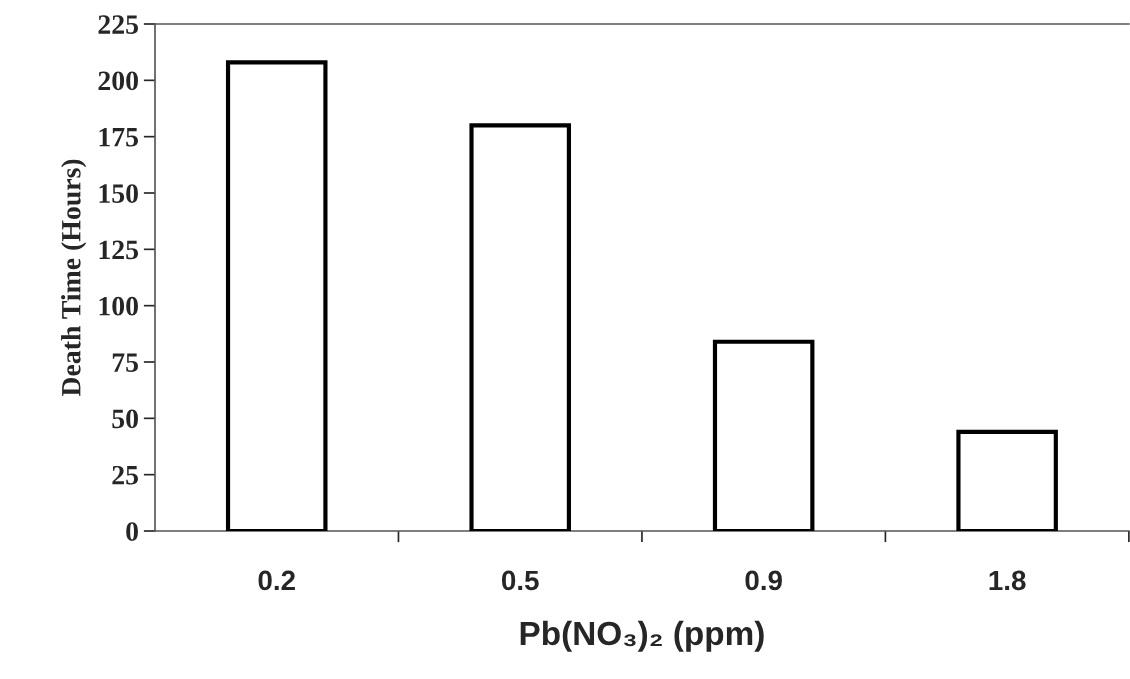  What do you see at coordinates (520, 580) in the screenshot?
I see `x-tick-label: 0.5` at bounding box center [520, 580].